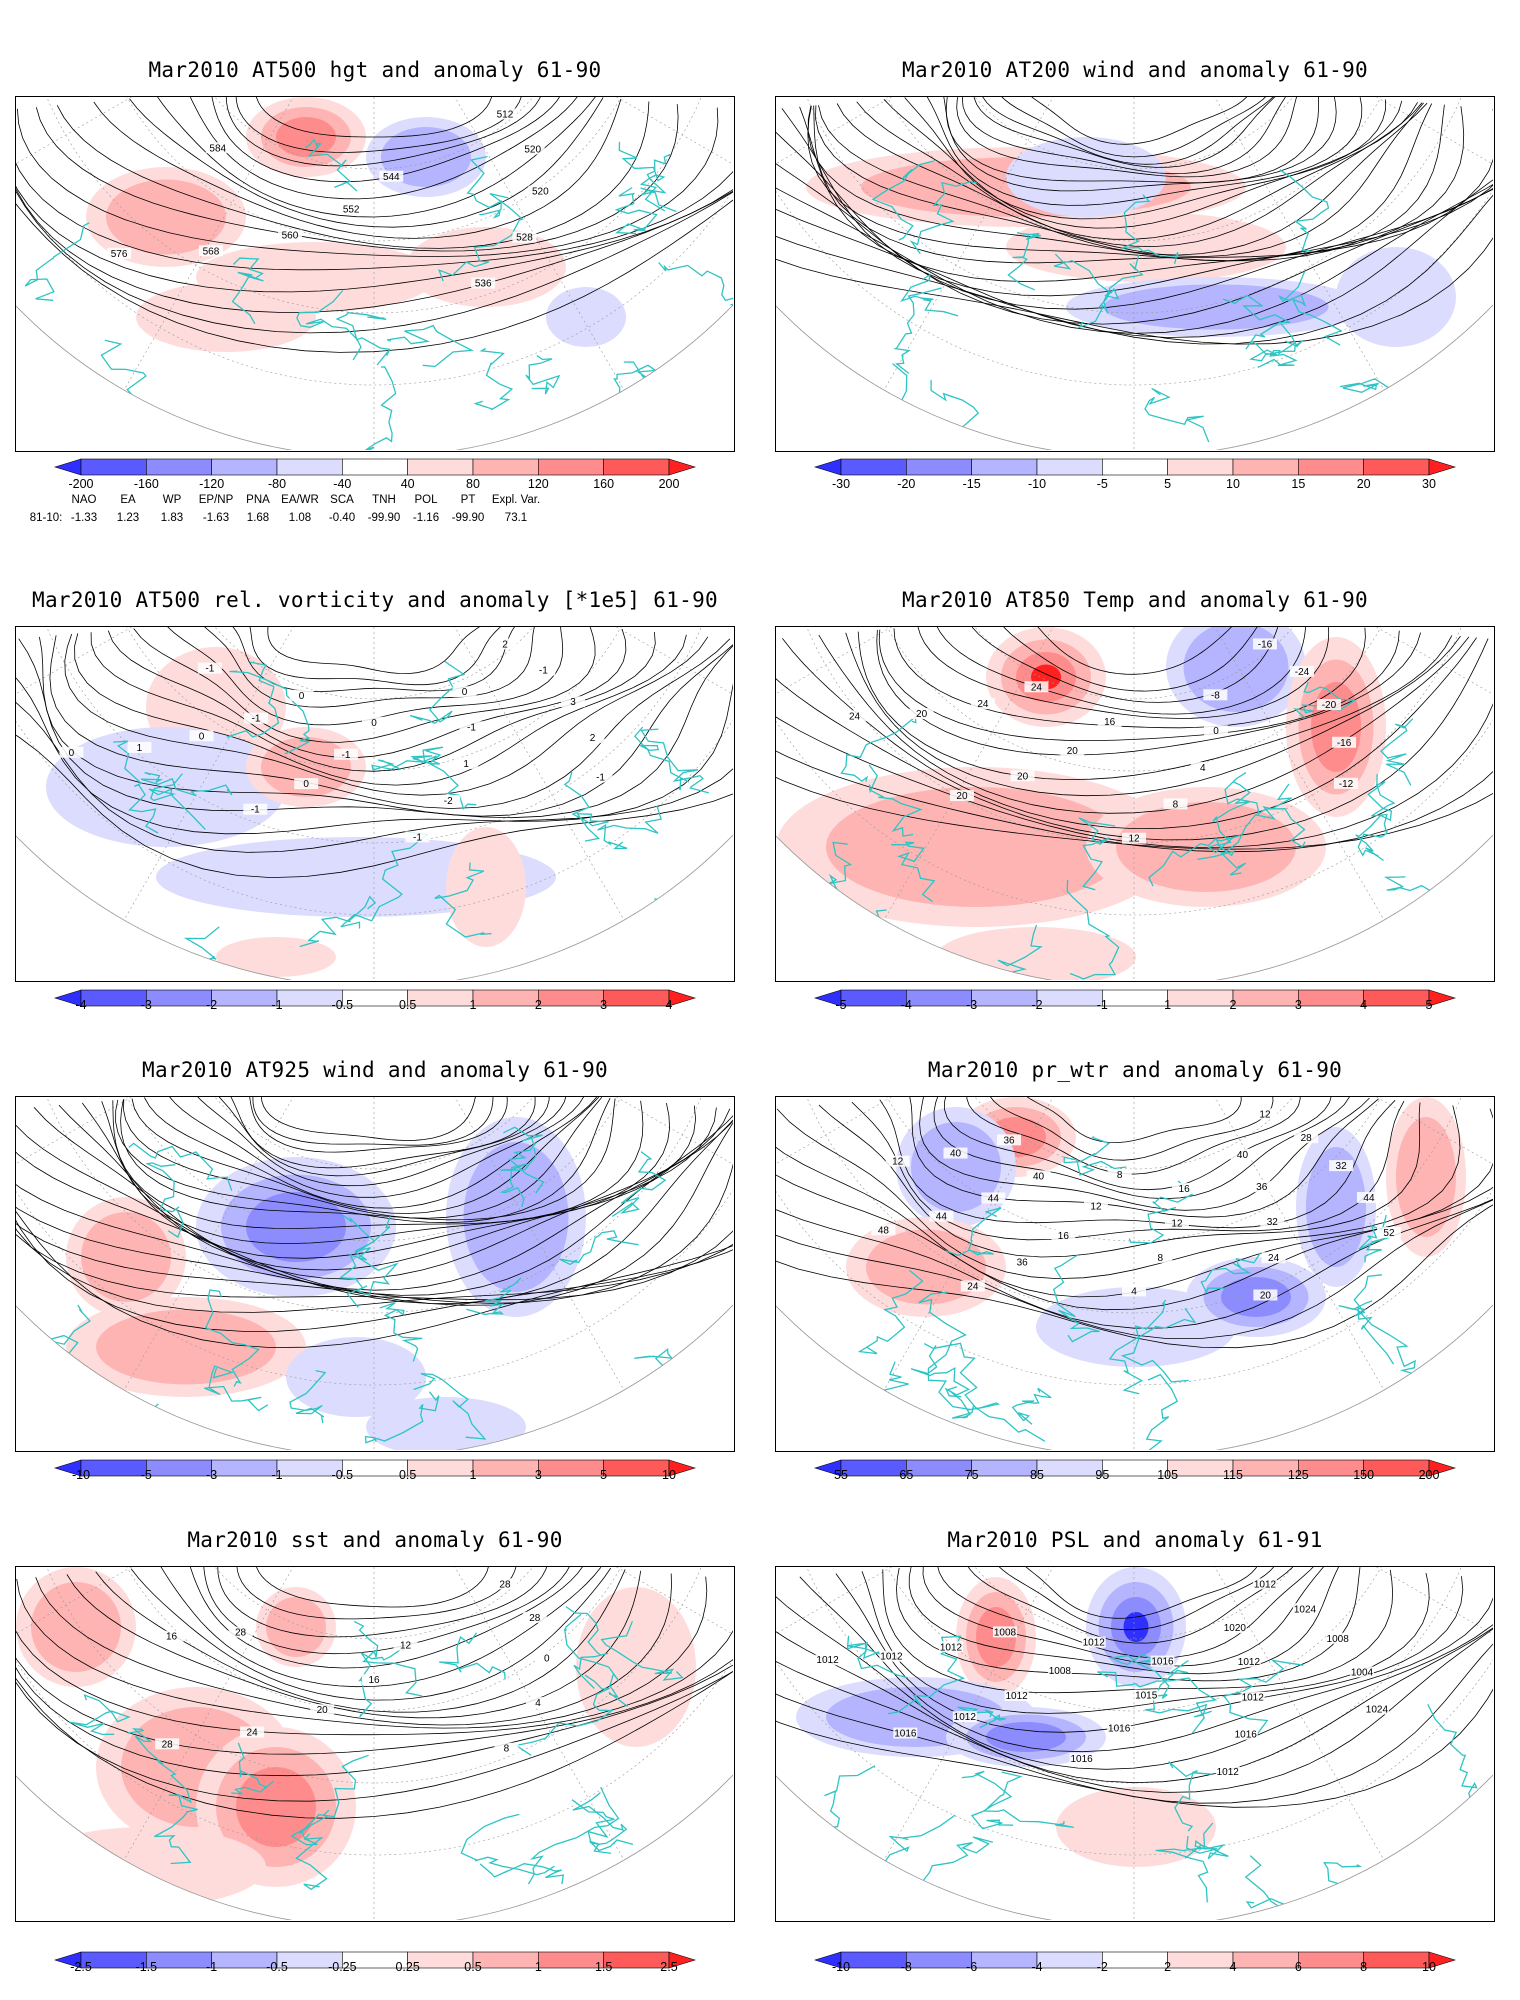 Image resolution: width=1520 pixels, height=2000 pixels. What do you see at coordinates (217, 148) in the screenshot?
I see `contour-label: 584` at bounding box center [217, 148].